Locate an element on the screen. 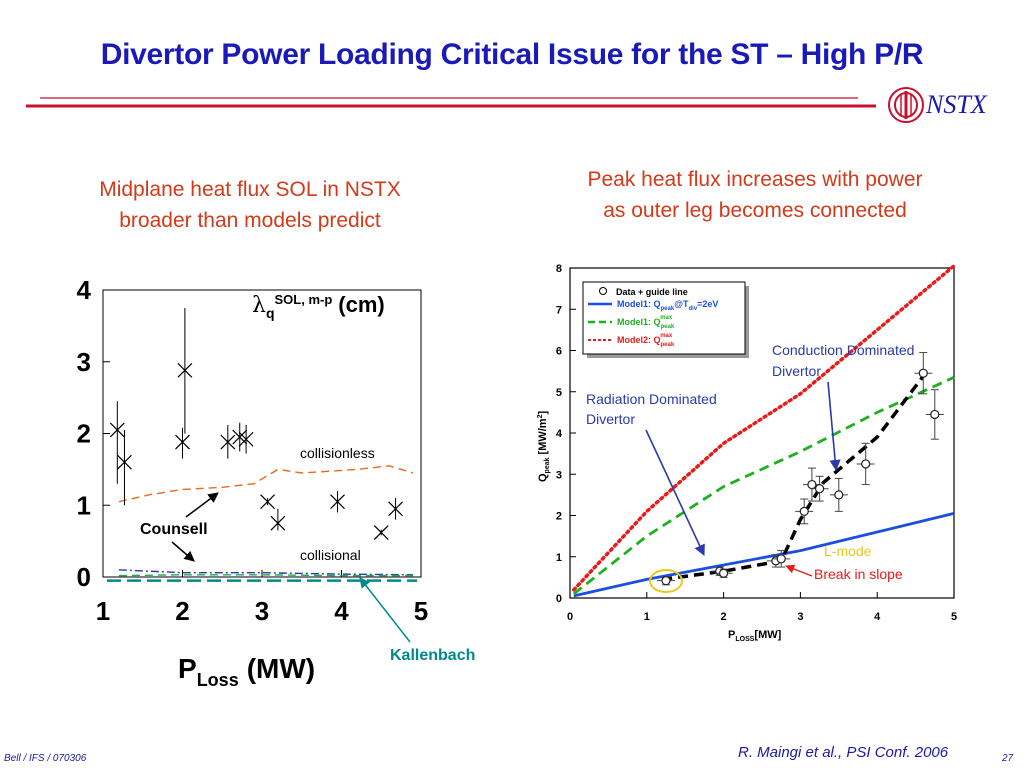 This screenshot has height=768, width=1024. left-ytick-label: 4 is located at coordinates (84, 290).